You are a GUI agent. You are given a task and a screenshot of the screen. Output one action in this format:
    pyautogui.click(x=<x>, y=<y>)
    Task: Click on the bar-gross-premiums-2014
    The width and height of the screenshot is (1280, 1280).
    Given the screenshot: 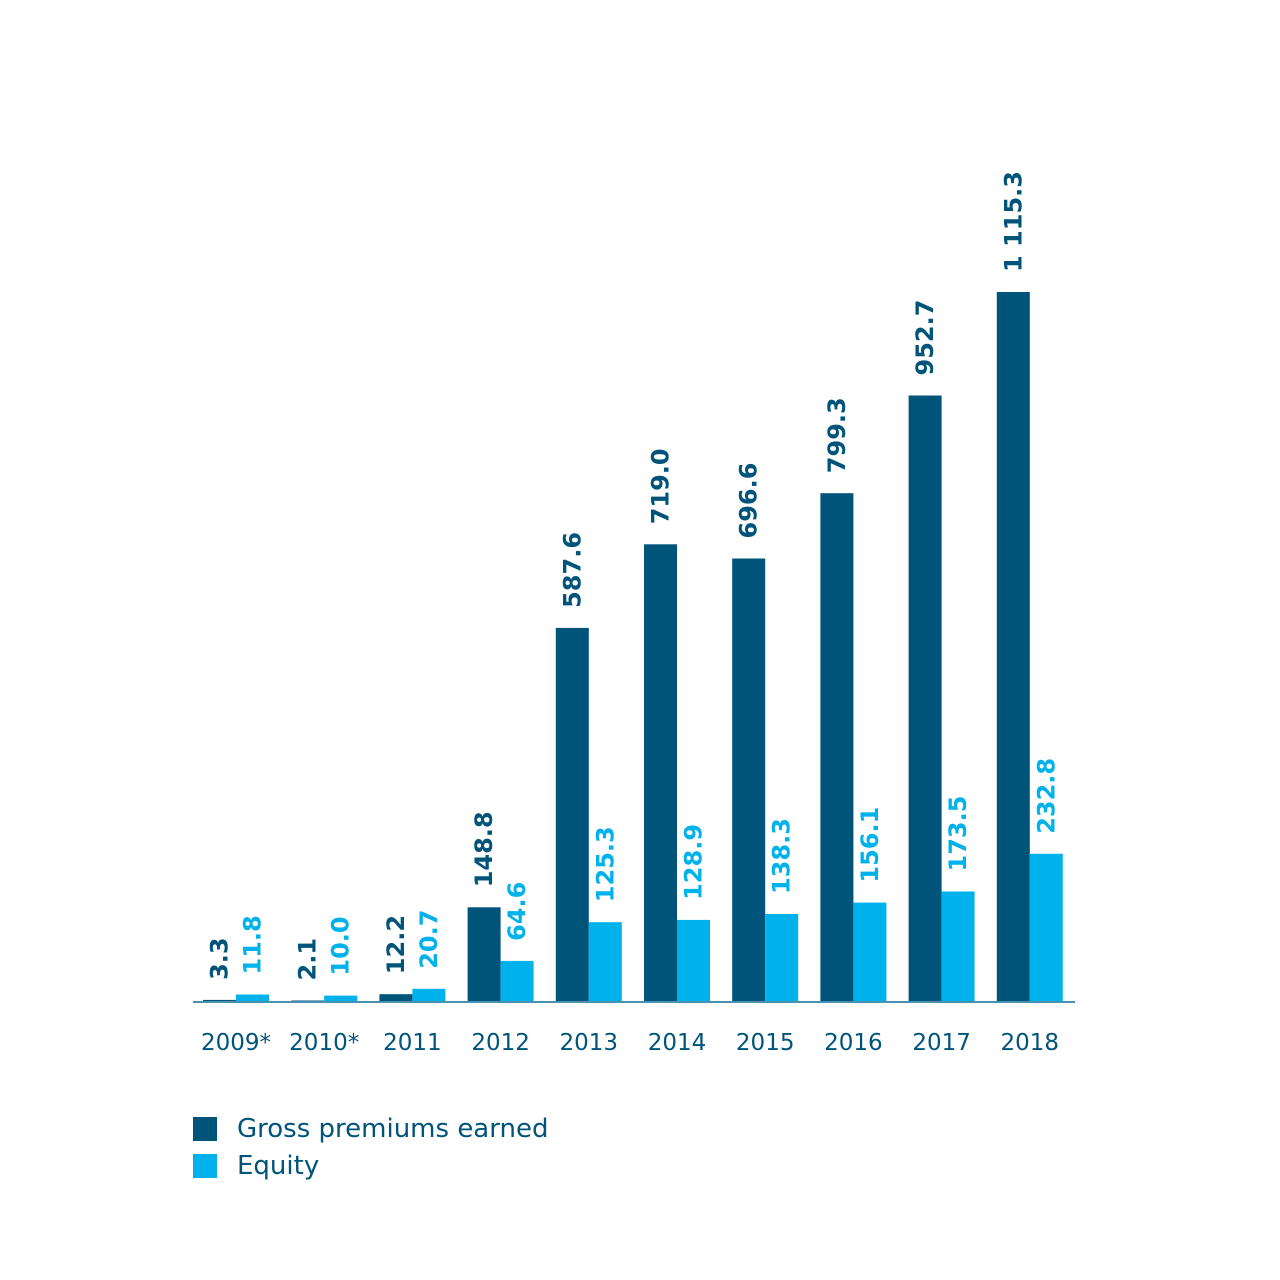 What is the action you would take?
    pyautogui.click(x=660, y=773)
    